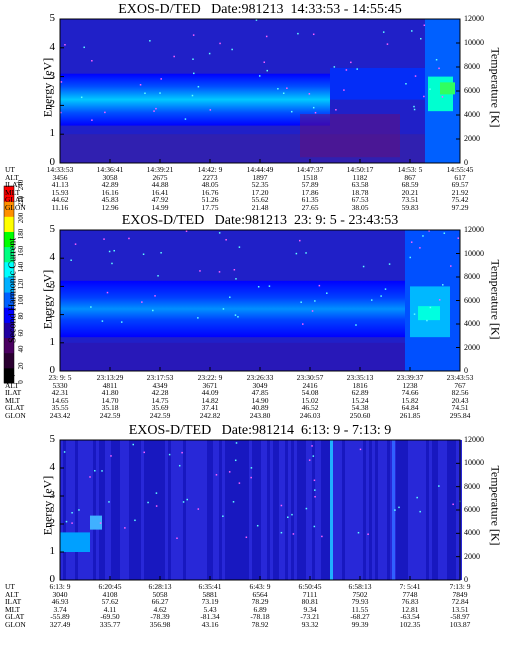 The width and height of the screenshot is (505, 649). I want to click on panel-1-eph-value: 17.86, so click(310, 192).